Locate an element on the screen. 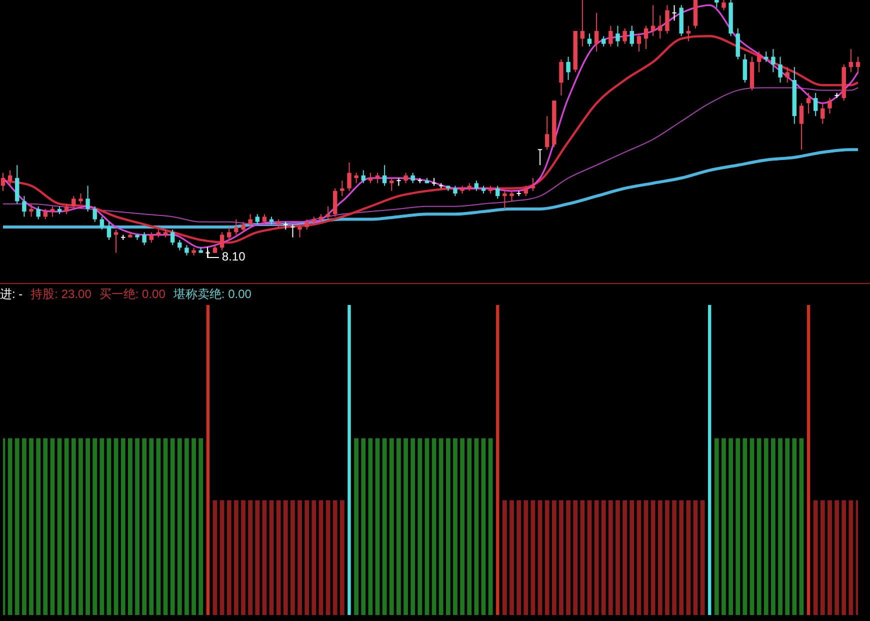 The image size is (870, 621). annotation: 8.10 is located at coordinates (234, 256).